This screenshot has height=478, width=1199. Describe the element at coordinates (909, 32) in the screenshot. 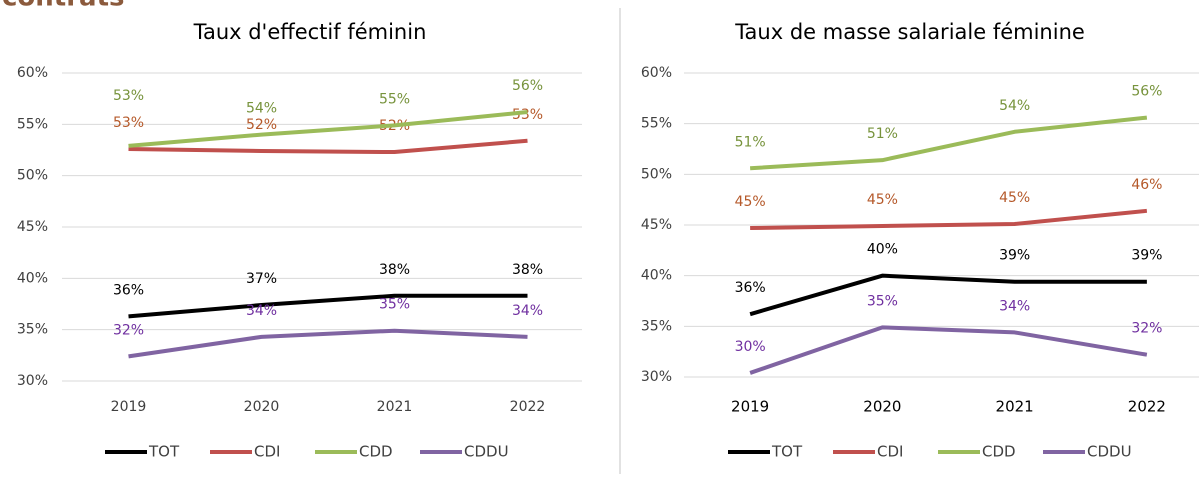

I see `chart-title: Taux de masse salariale féminine` at that location.